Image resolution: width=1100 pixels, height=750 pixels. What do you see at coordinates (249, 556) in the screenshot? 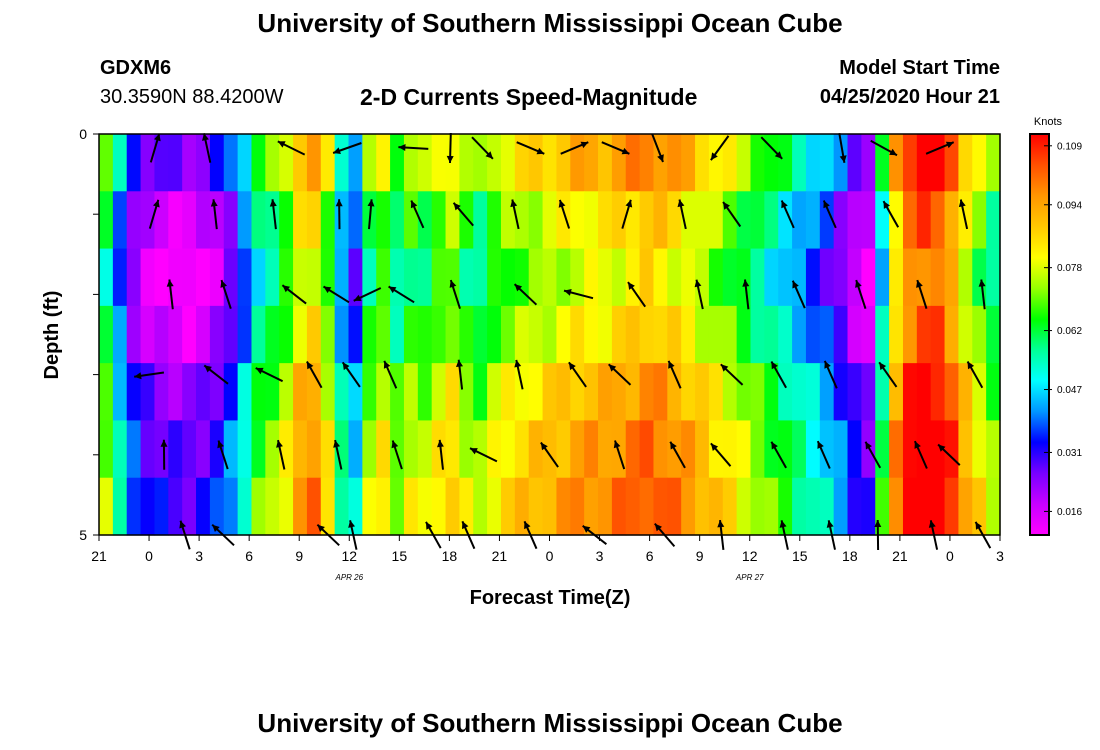
I see `x-tick-label: 6` at bounding box center [249, 556].